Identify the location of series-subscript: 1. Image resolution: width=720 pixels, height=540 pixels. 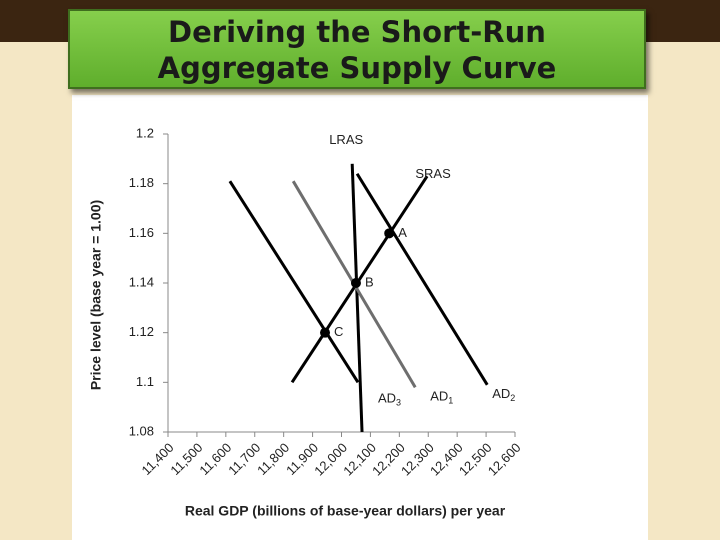
(450, 401).